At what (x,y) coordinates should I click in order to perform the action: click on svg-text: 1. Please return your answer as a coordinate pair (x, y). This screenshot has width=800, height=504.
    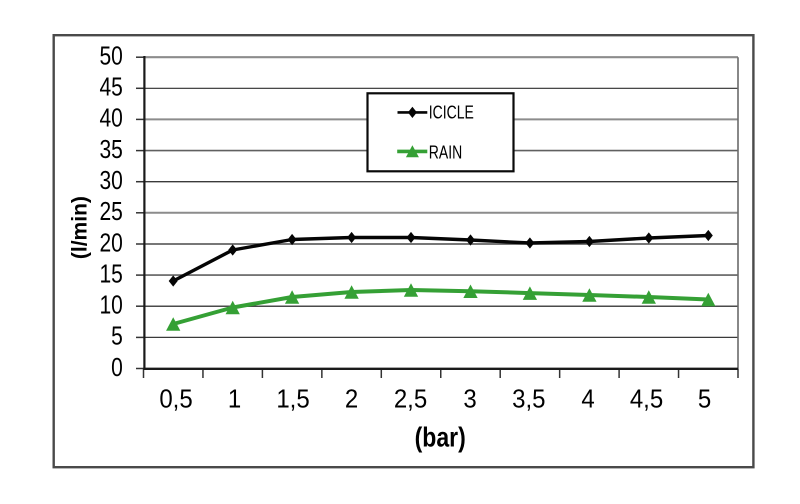
    Looking at the image, I should click on (234, 399).